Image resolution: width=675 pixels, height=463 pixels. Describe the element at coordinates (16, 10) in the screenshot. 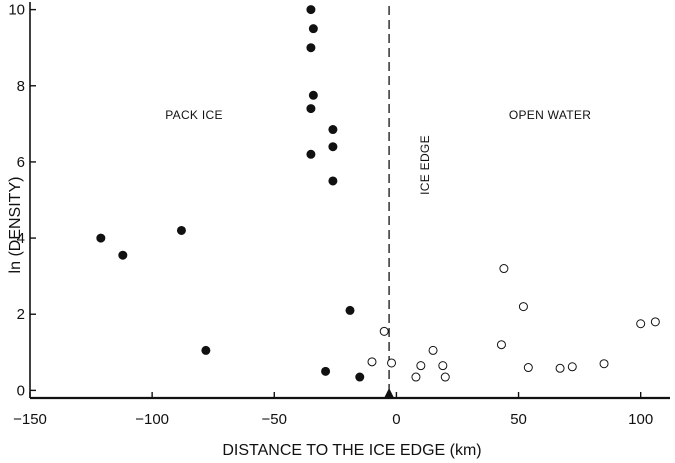

I see `y-tick-label: 10` at that location.